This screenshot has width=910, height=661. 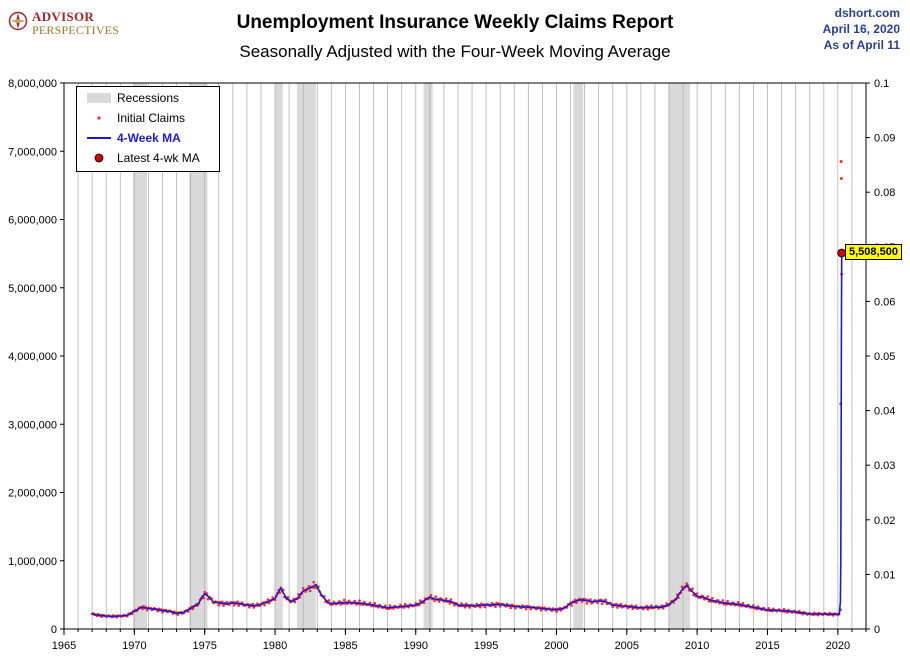 What do you see at coordinates (881, 84) in the screenshot?
I see `y2-tick-label: 0.1` at bounding box center [881, 84].